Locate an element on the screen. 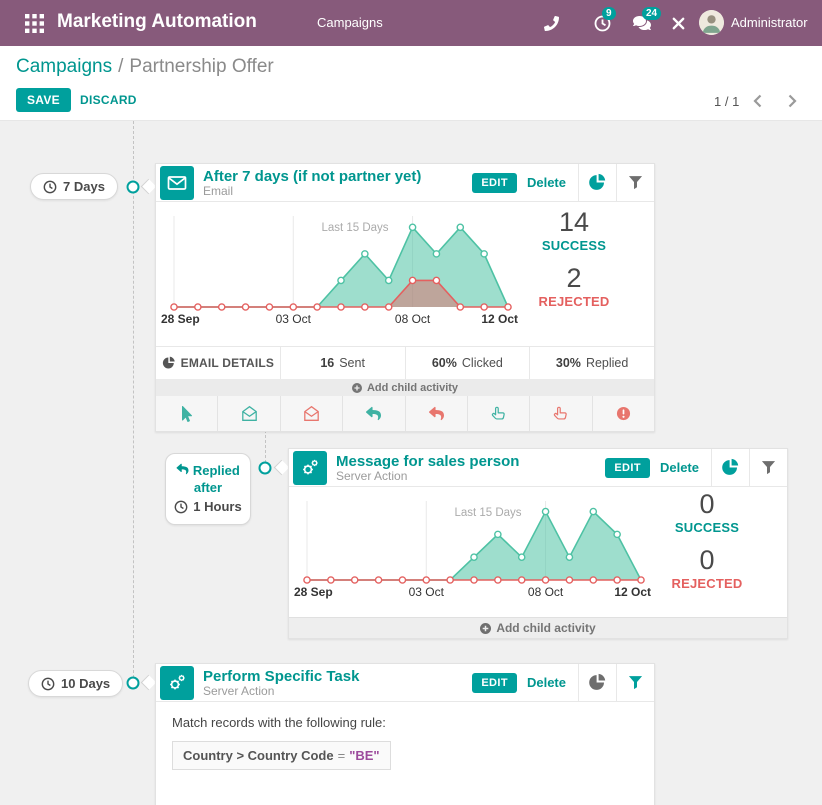 The height and width of the screenshot is (805, 822). replied-icon is located at coordinates (373, 413).